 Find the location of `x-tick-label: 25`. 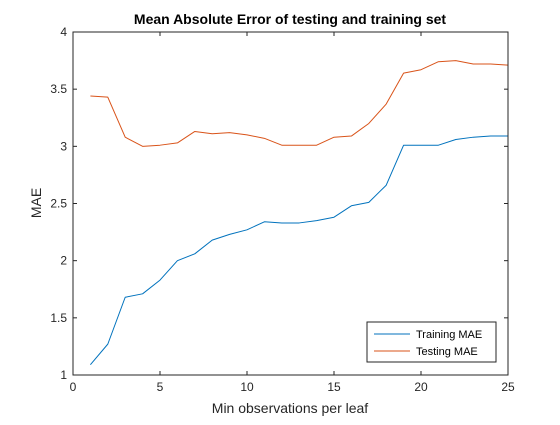

x-tick-label: 25 is located at coordinates (508, 387).